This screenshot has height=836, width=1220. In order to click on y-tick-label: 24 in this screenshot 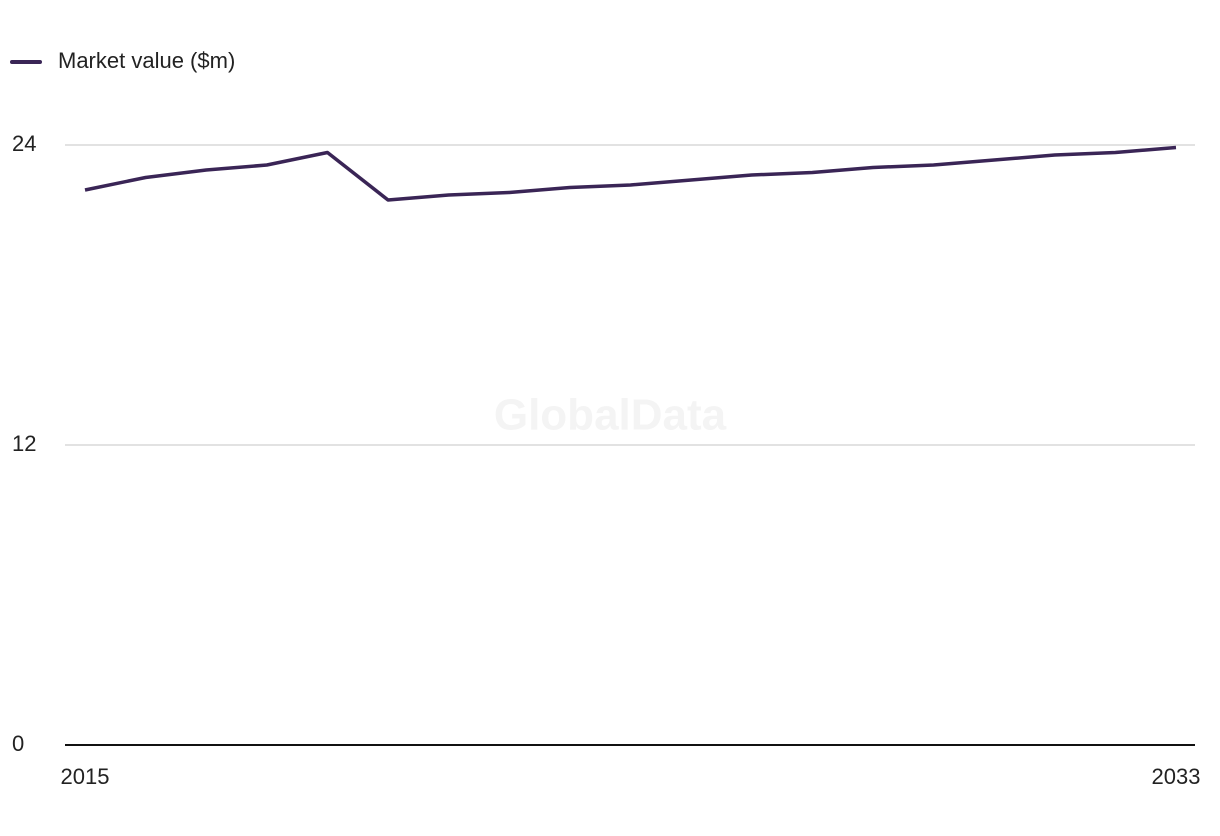, I will do `click(24, 143)`.